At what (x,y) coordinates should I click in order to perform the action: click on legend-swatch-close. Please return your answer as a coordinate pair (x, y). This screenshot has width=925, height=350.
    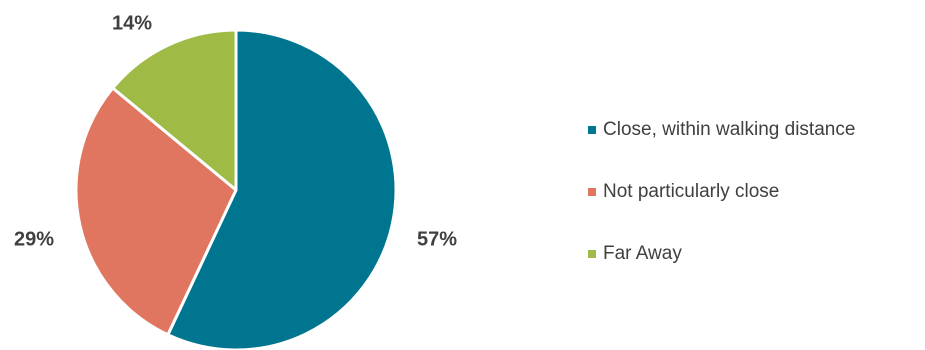
    Looking at the image, I should click on (592, 129).